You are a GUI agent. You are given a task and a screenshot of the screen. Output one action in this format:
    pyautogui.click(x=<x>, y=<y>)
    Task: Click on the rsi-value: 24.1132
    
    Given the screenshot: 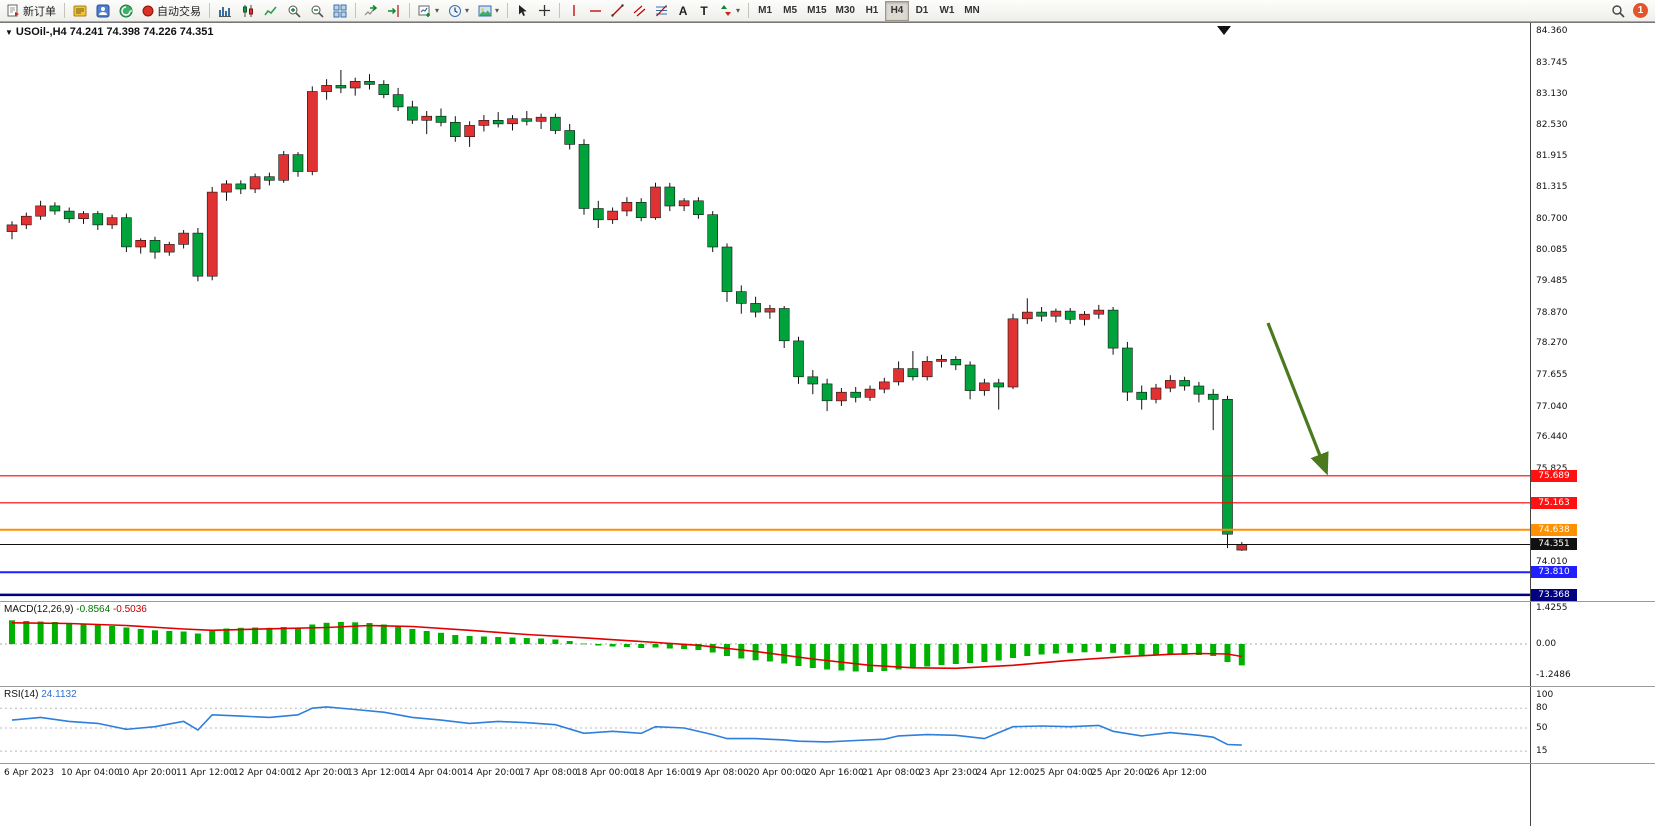 What is the action you would take?
    pyautogui.click(x=59, y=694)
    